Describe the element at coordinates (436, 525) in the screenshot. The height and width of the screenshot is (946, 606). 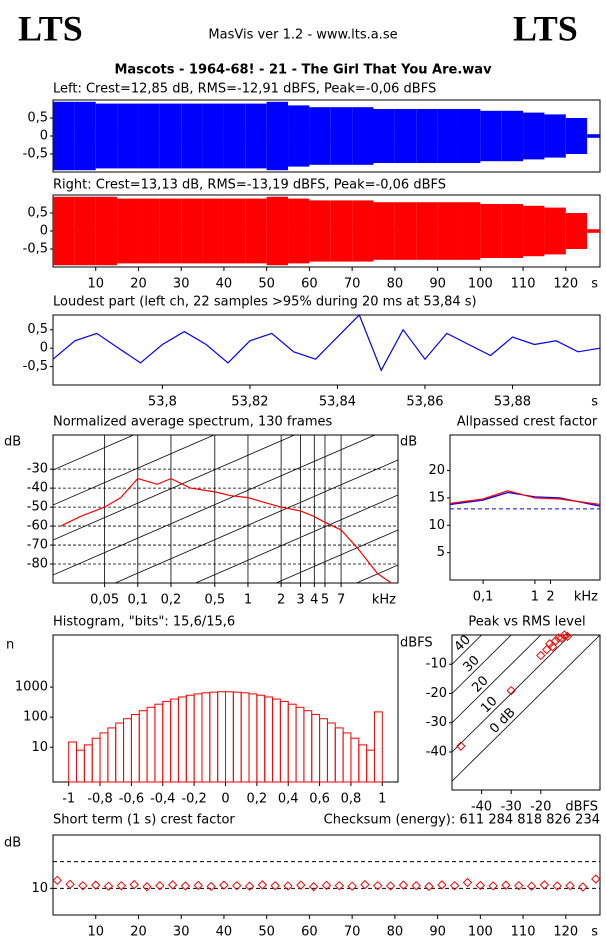
I see `y-tick-label: 10` at that location.